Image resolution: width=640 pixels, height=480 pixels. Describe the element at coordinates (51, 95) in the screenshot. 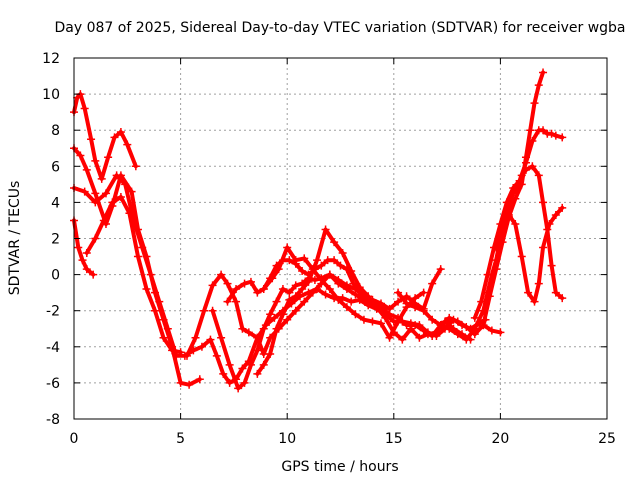

I see `y-tick-label: 10` at that location.